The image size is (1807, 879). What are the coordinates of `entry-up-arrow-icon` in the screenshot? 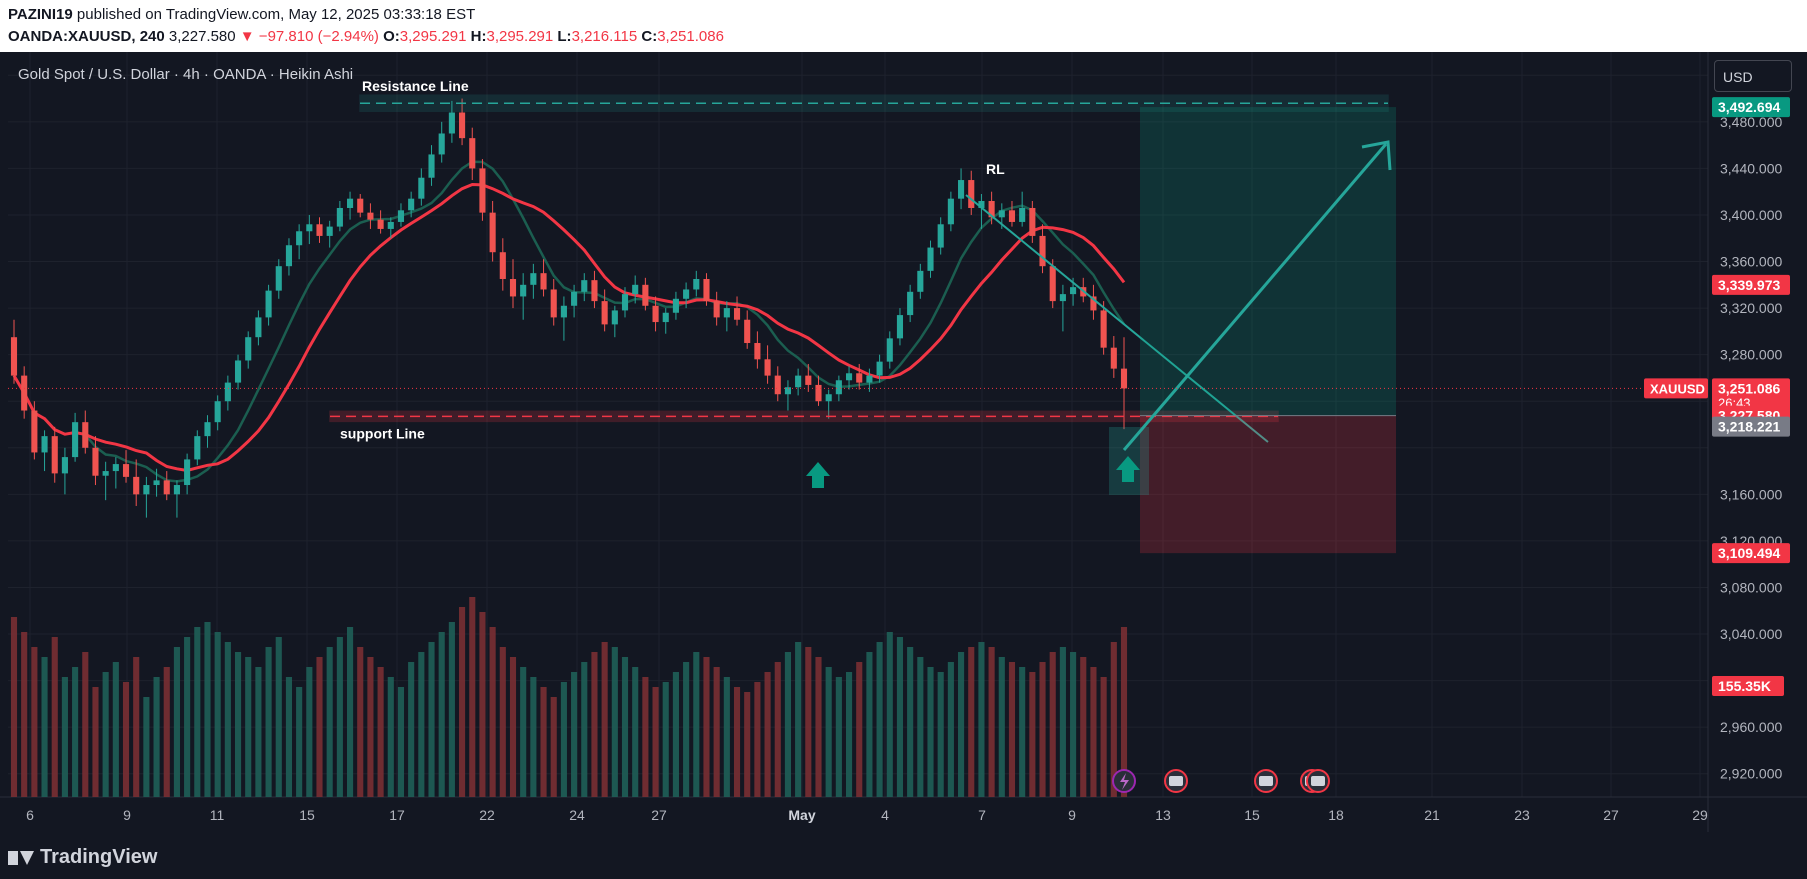 It's located at (1128, 469).